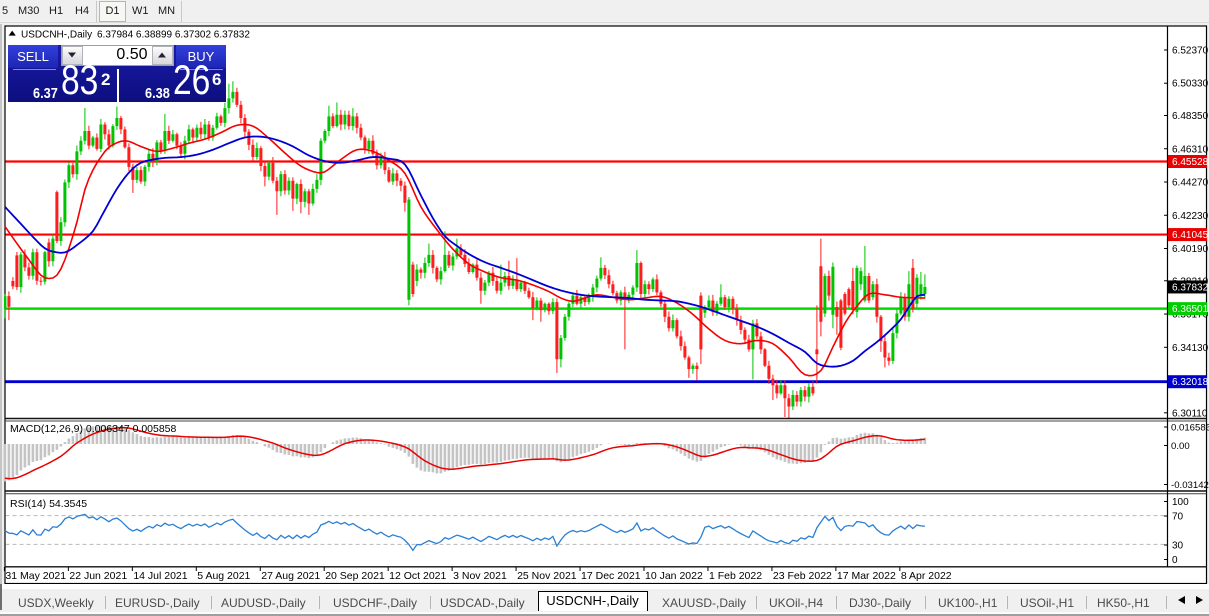  What do you see at coordinates (1190, 428) in the screenshot?
I see `svg-text: 0.016586` at bounding box center [1190, 428].